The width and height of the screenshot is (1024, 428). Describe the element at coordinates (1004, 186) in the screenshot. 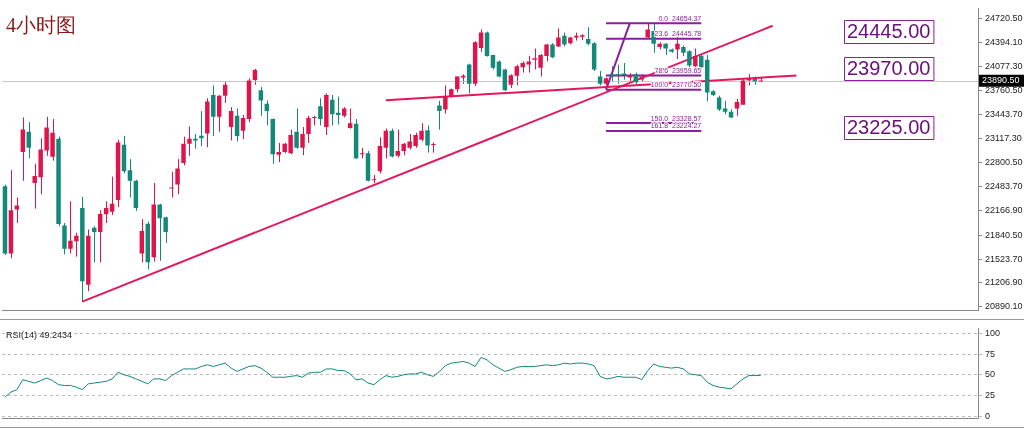

I see `y-tick-label: 22483.70` at that location.